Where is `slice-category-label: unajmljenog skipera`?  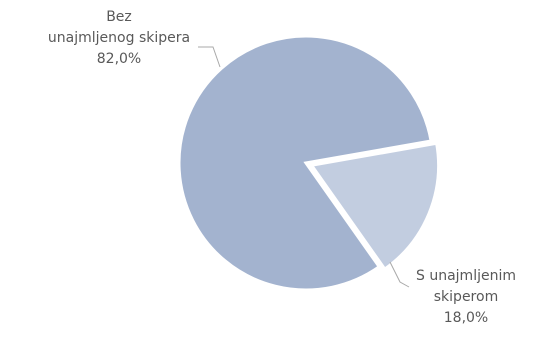
slice-category-label: unajmljenog skipera is located at coordinates (119, 38).